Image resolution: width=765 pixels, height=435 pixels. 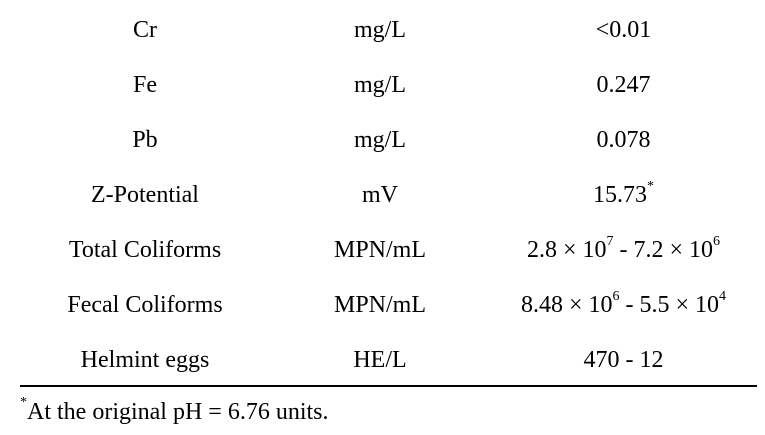 What do you see at coordinates (623, 30) in the screenshot?
I see `value-cell: <0.01` at bounding box center [623, 30].